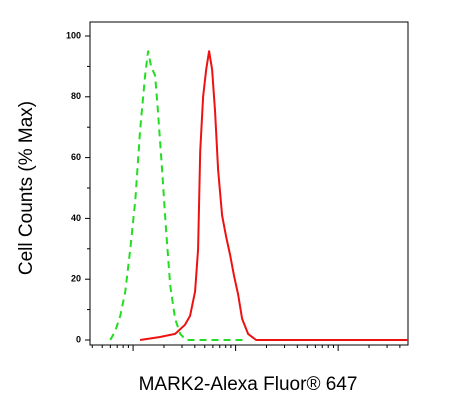 The width and height of the screenshot is (476, 408). Describe the element at coordinates (76, 279) in the screenshot. I see `y-tick-label: 20` at that location.